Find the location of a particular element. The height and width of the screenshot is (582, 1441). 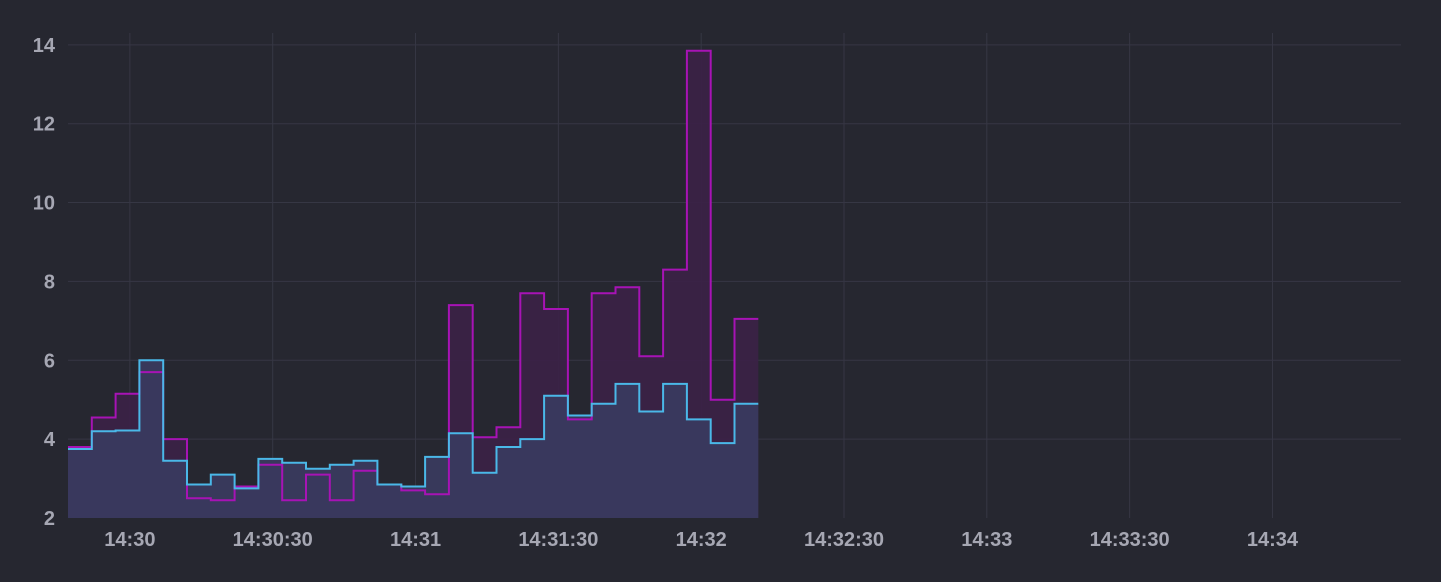

series-2-line is located at coordinates (413, 424).